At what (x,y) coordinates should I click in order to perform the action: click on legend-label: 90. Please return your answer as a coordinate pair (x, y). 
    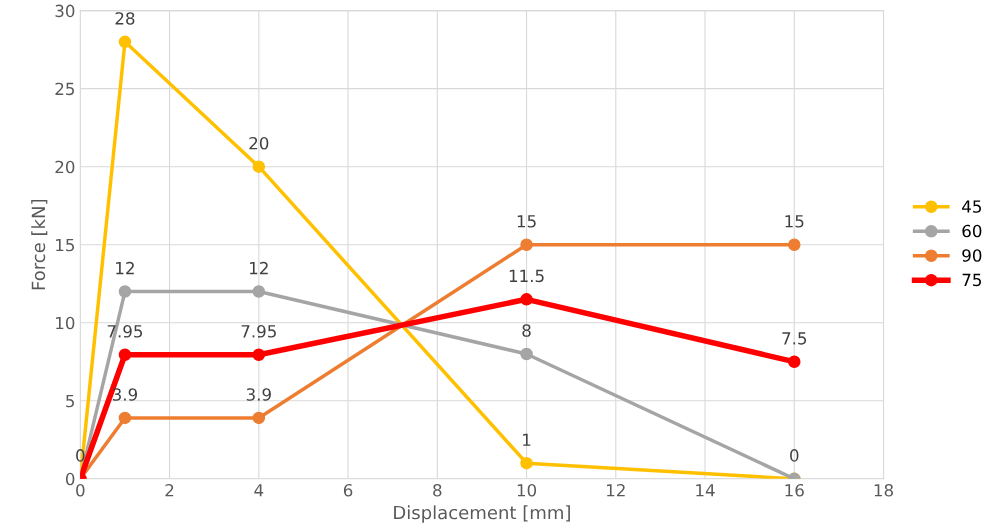
    Looking at the image, I should click on (972, 255).